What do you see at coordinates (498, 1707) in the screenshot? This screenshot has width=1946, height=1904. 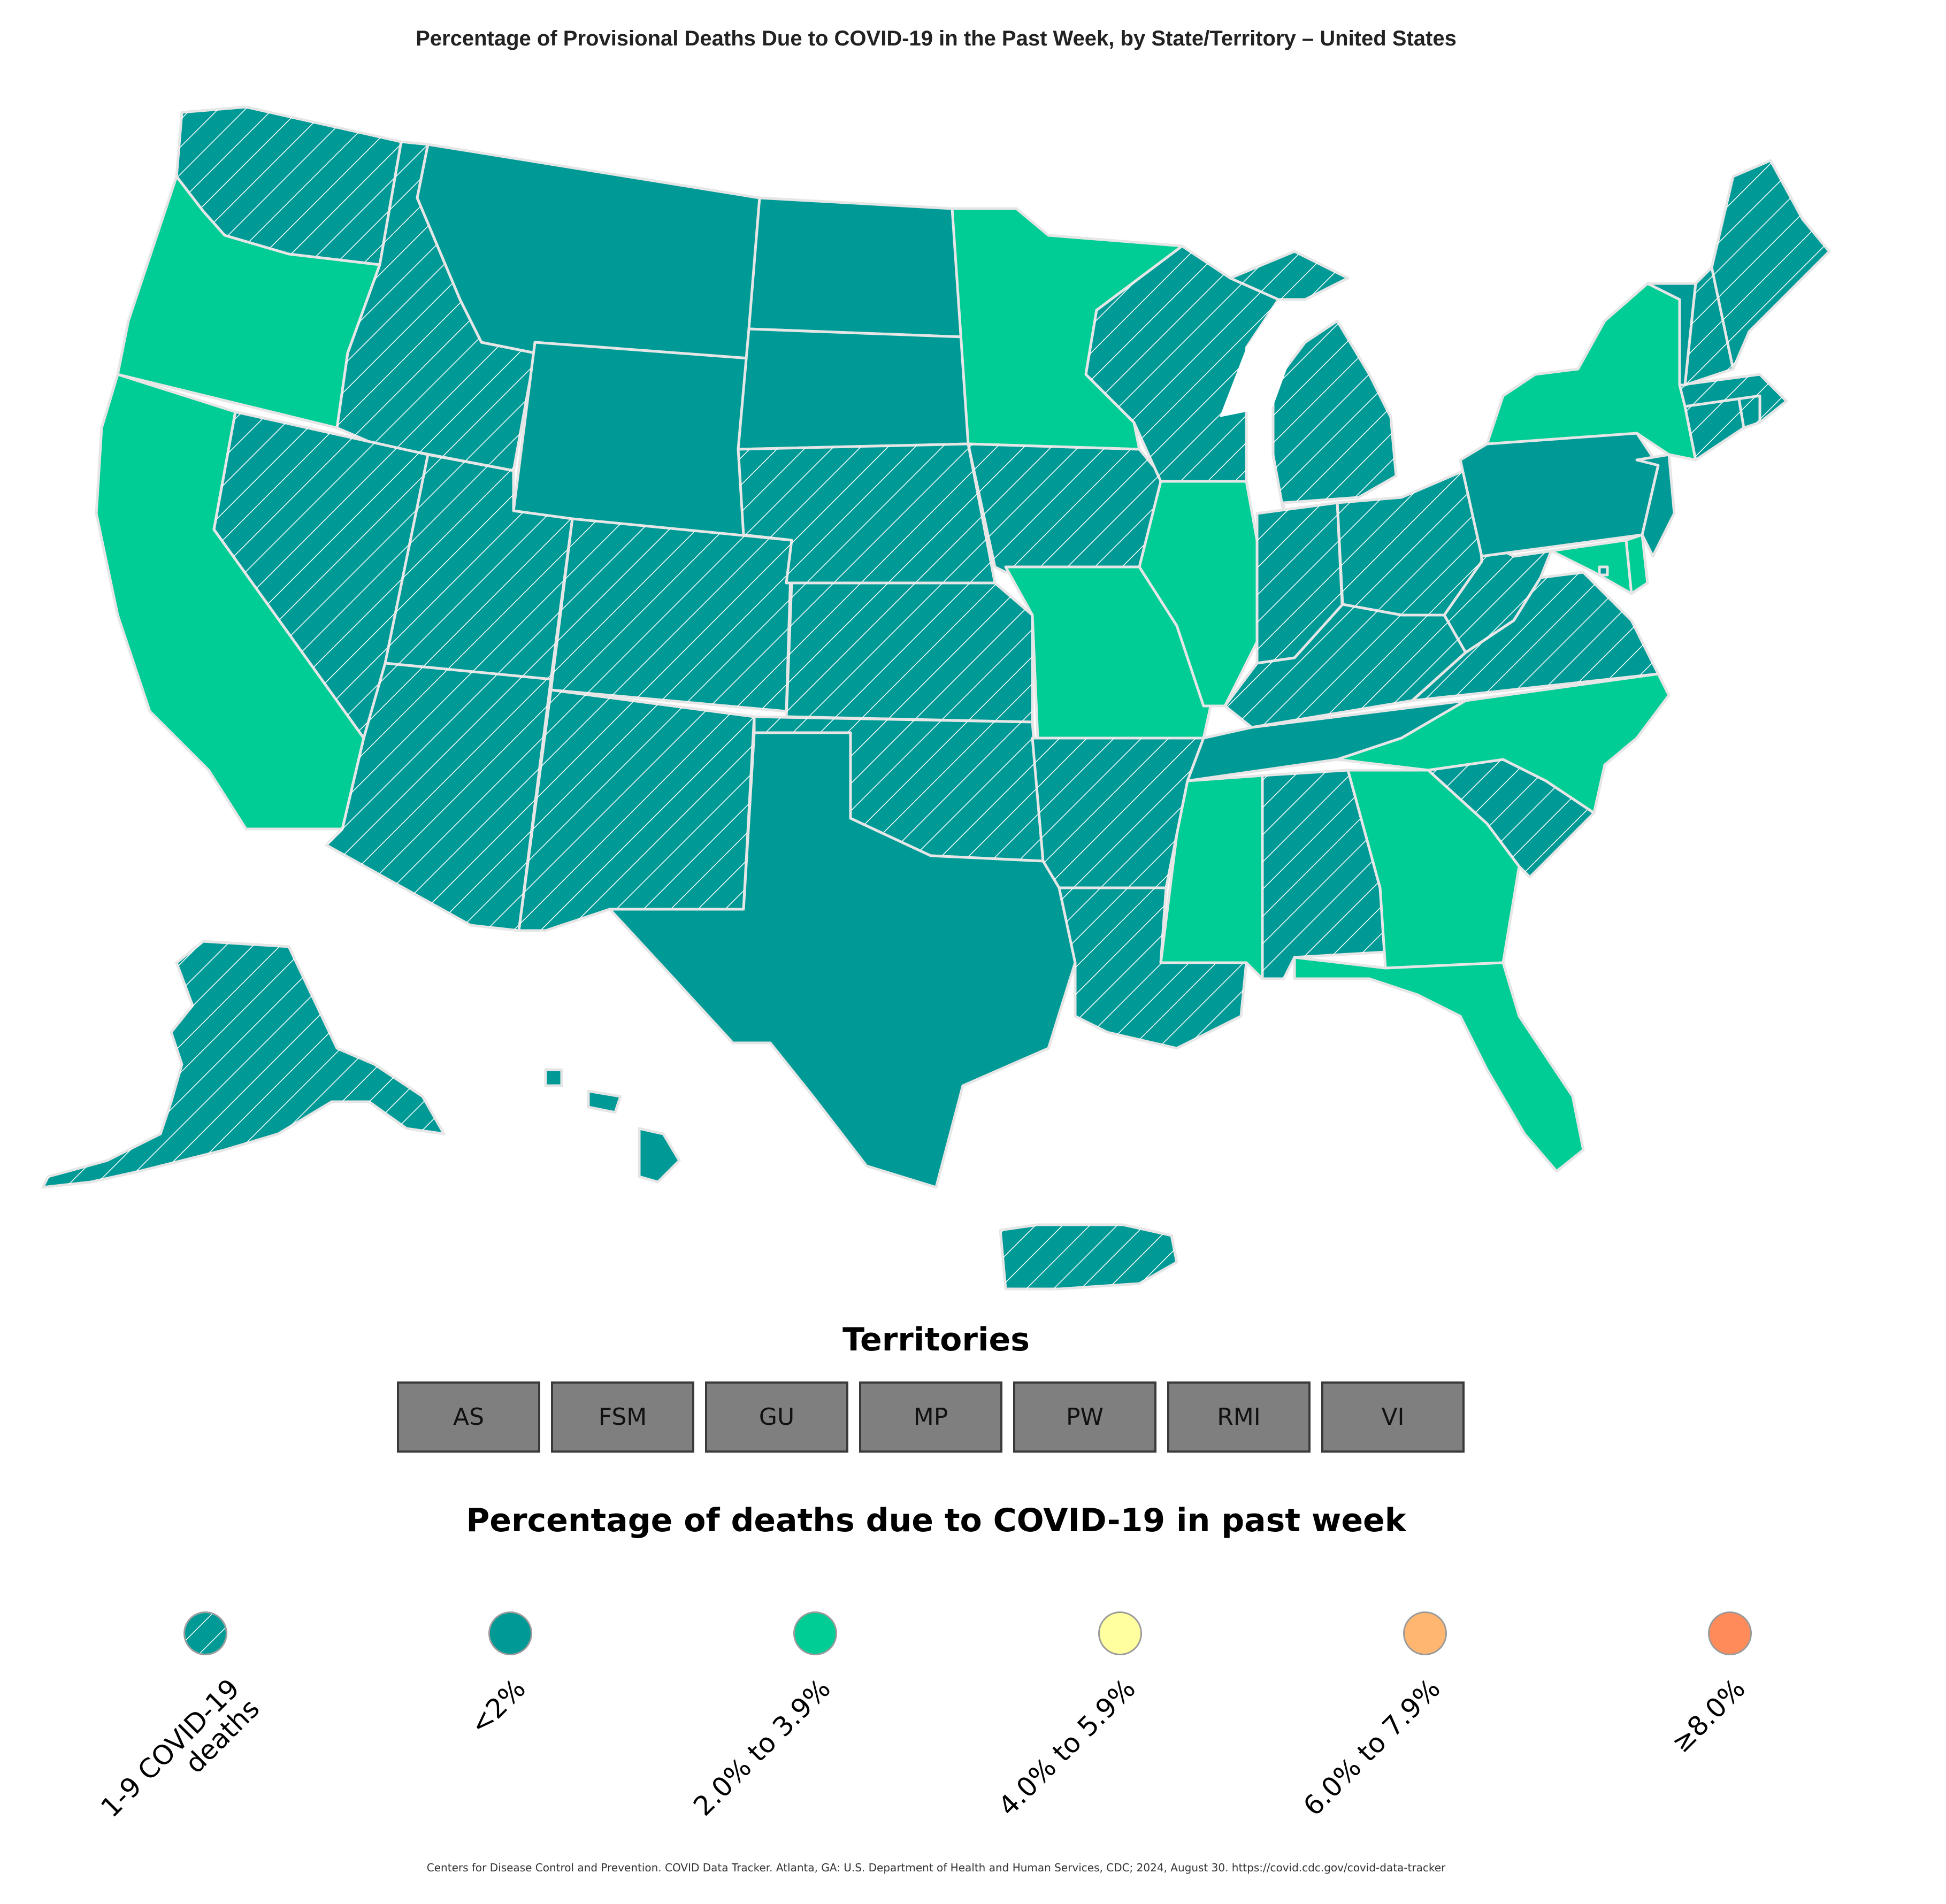 I see `legend-label-lt2: <2%` at bounding box center [498, 1707].